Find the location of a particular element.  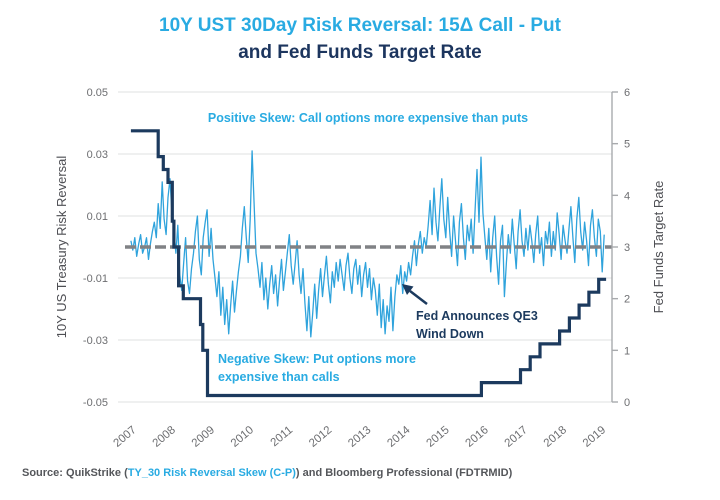

qe3-arrow-icon is located at coordinates (415, 294).